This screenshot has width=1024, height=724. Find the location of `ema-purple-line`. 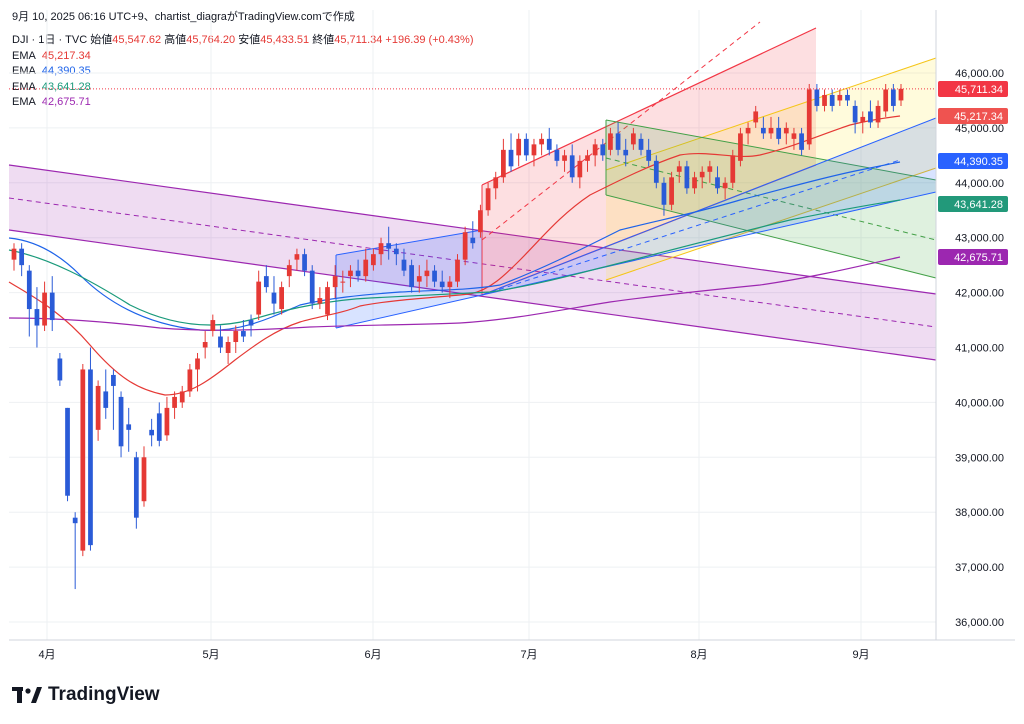

ema-purple-line is located at coordinates (454, 293).